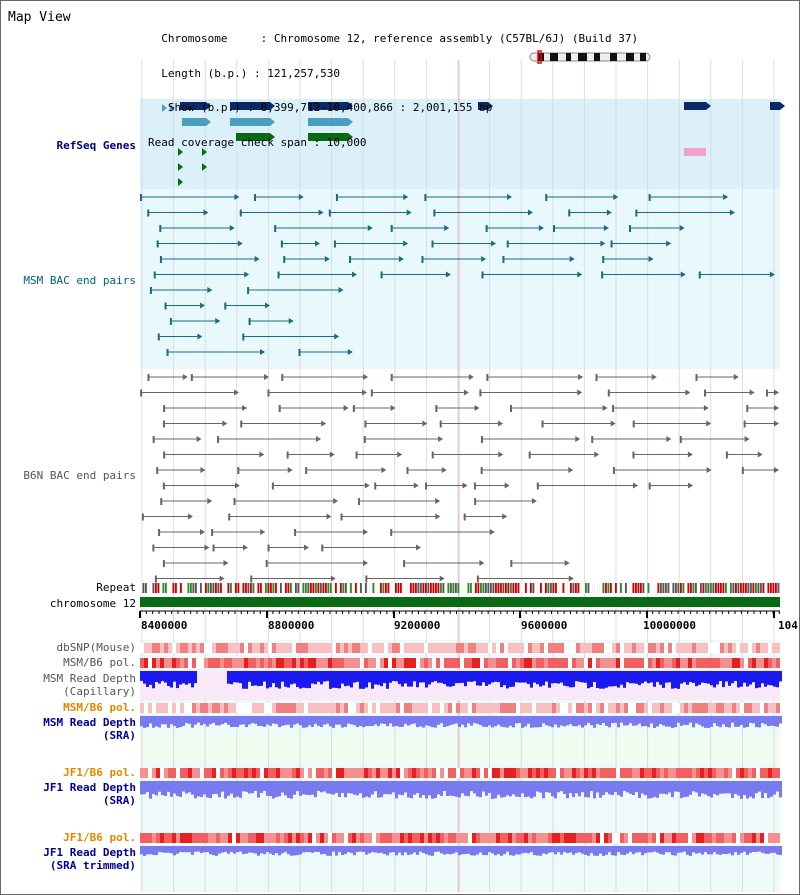 The height and width of the screenshot is (895, 800). What do you see at coordinates (89, 787) in the screenshot?
I see `track-label-jf1-depth-sra: JF1 Read Depth` at bounding box center [89, 787].